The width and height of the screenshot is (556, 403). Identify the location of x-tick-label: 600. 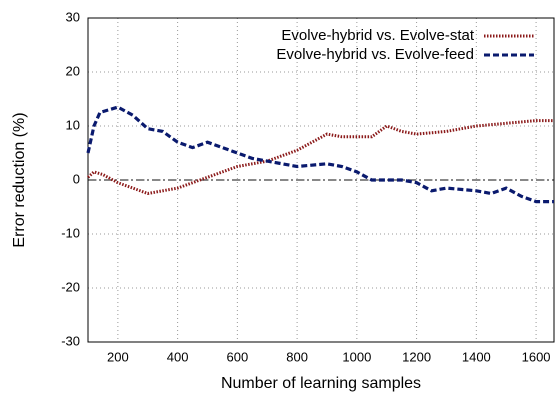
(238, 356).